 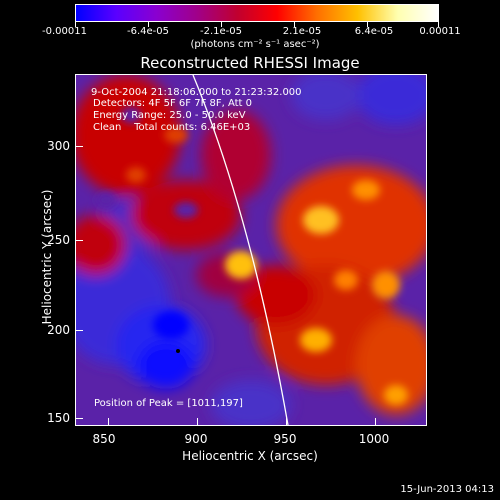 I want to click on time-range-text: 9-Oct-2004 21:18:06.000 to 21:23:32.000, so click(x=196, y=92).